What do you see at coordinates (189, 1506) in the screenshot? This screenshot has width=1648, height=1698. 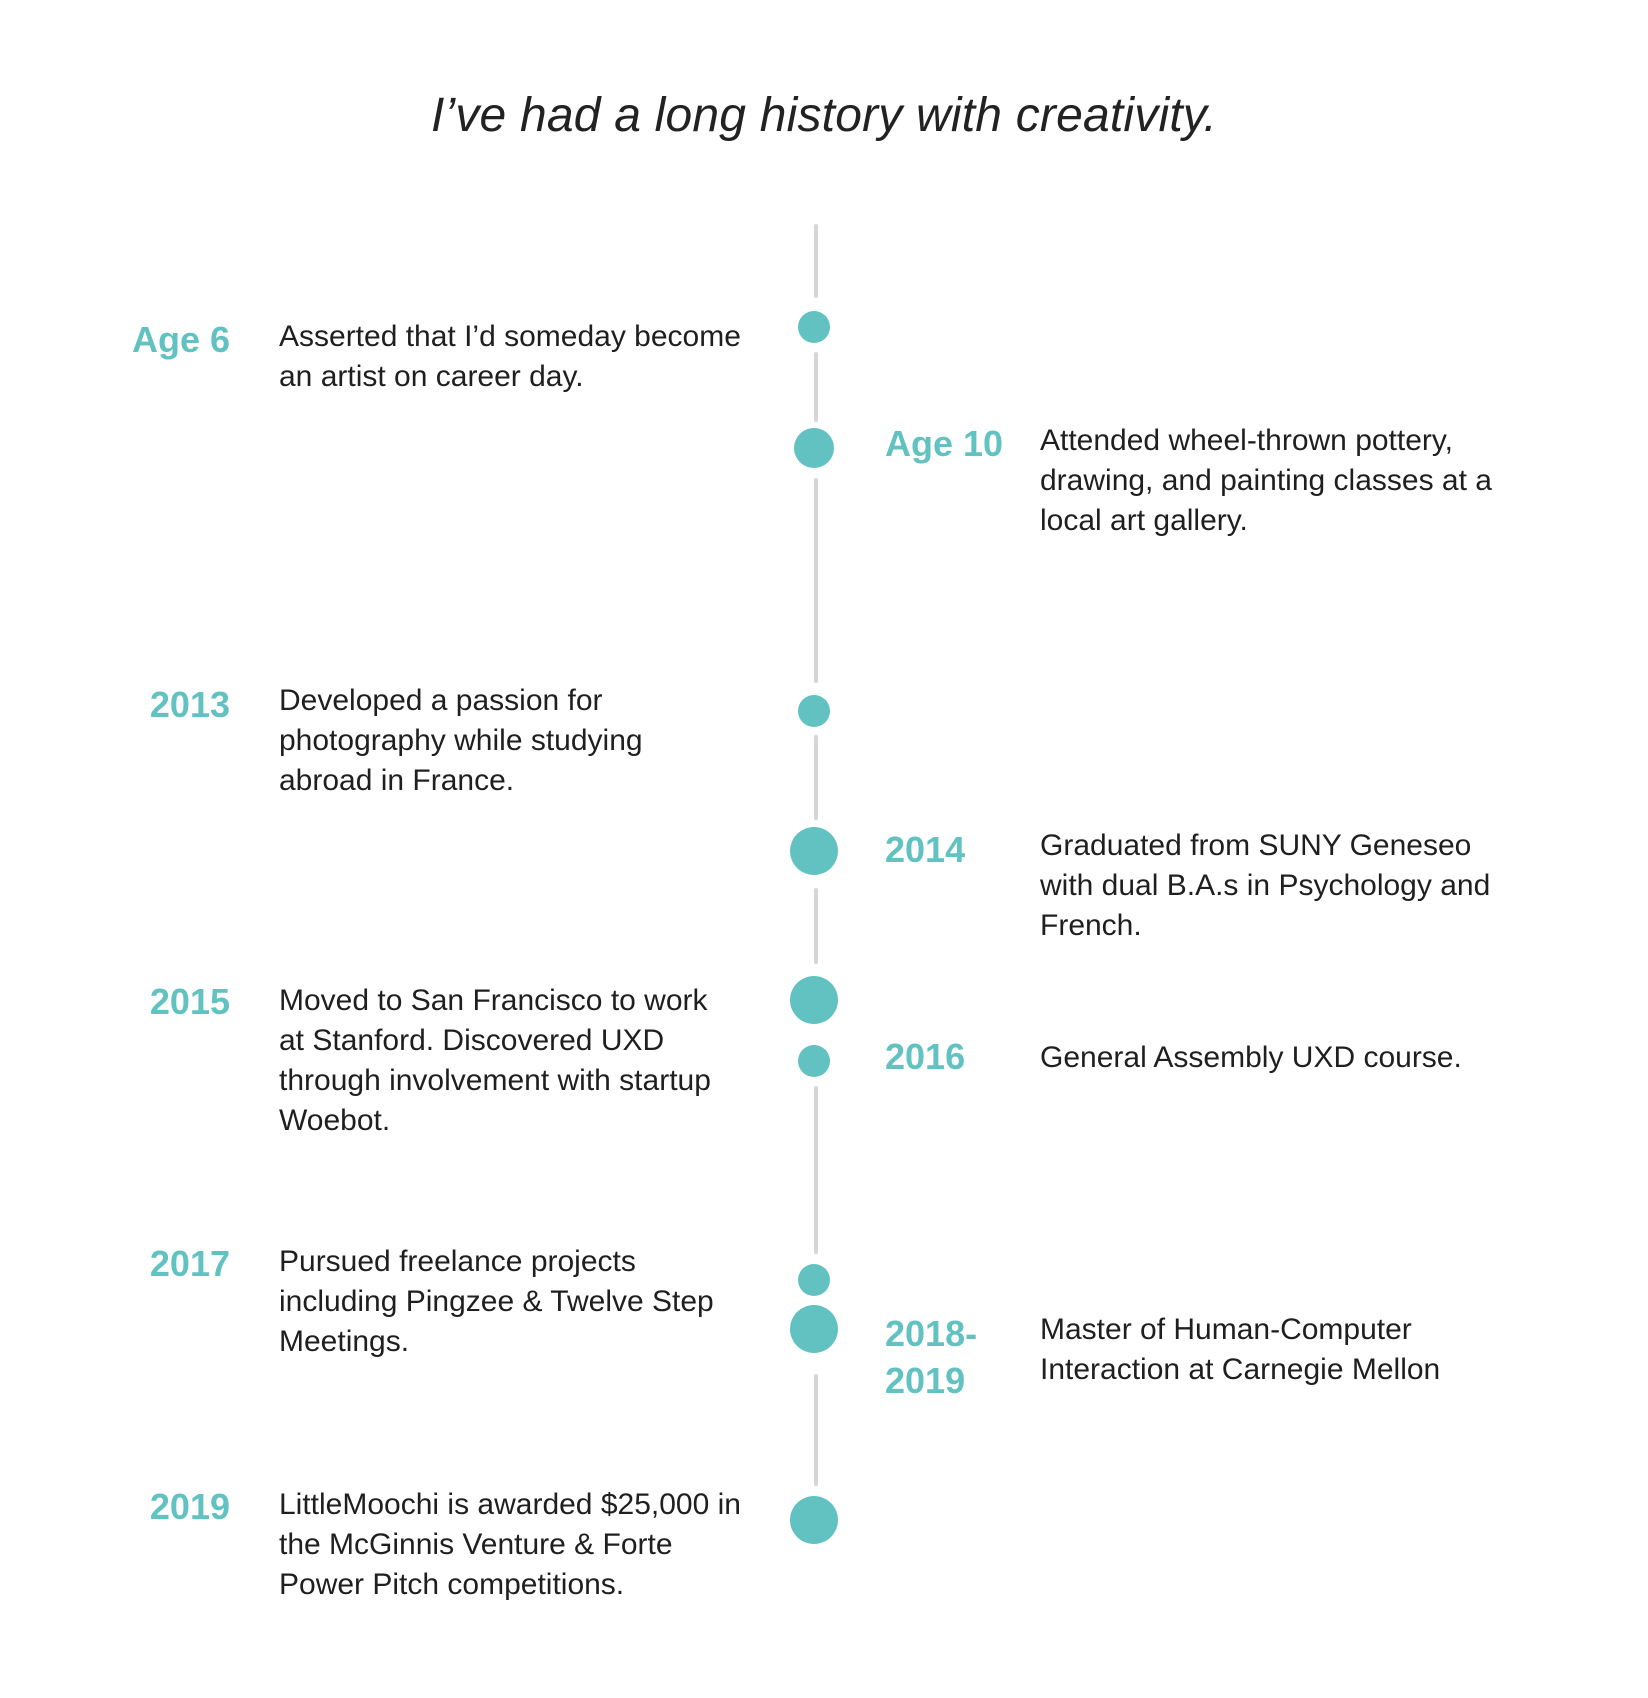 I see `event-date: 2019` at bounding box center [189, 1506].